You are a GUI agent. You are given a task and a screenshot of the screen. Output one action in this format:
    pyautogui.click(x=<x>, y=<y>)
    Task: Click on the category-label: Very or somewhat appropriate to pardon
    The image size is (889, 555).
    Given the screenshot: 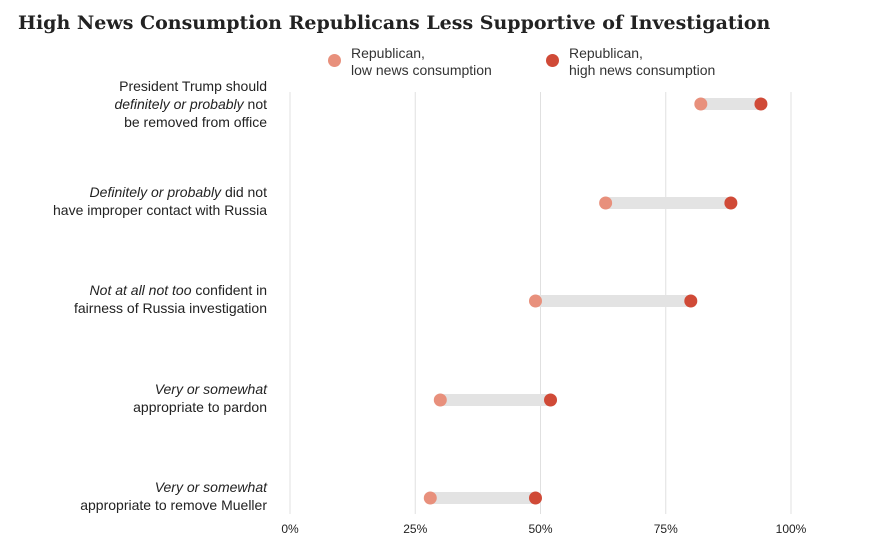 What is the action you would take?
    pyautogui.click(x=200, y=398)
    